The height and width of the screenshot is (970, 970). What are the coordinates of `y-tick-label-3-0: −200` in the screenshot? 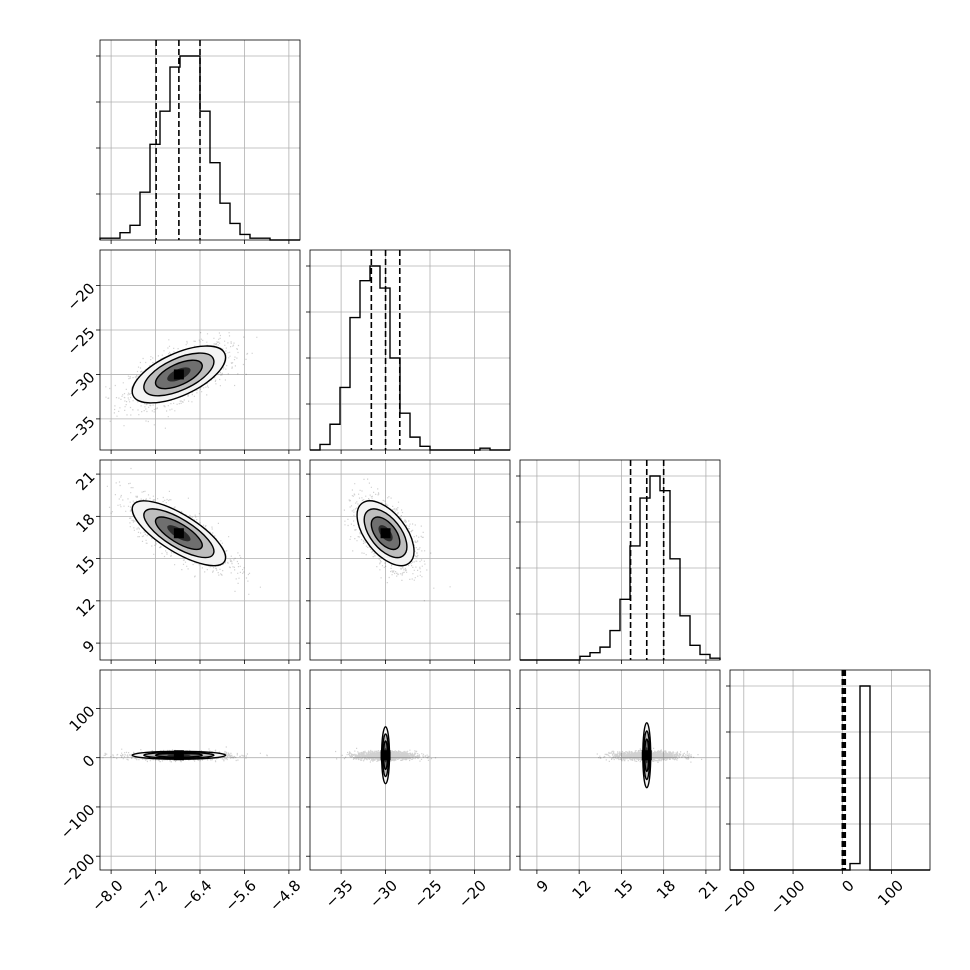 It's located at (78, 871).